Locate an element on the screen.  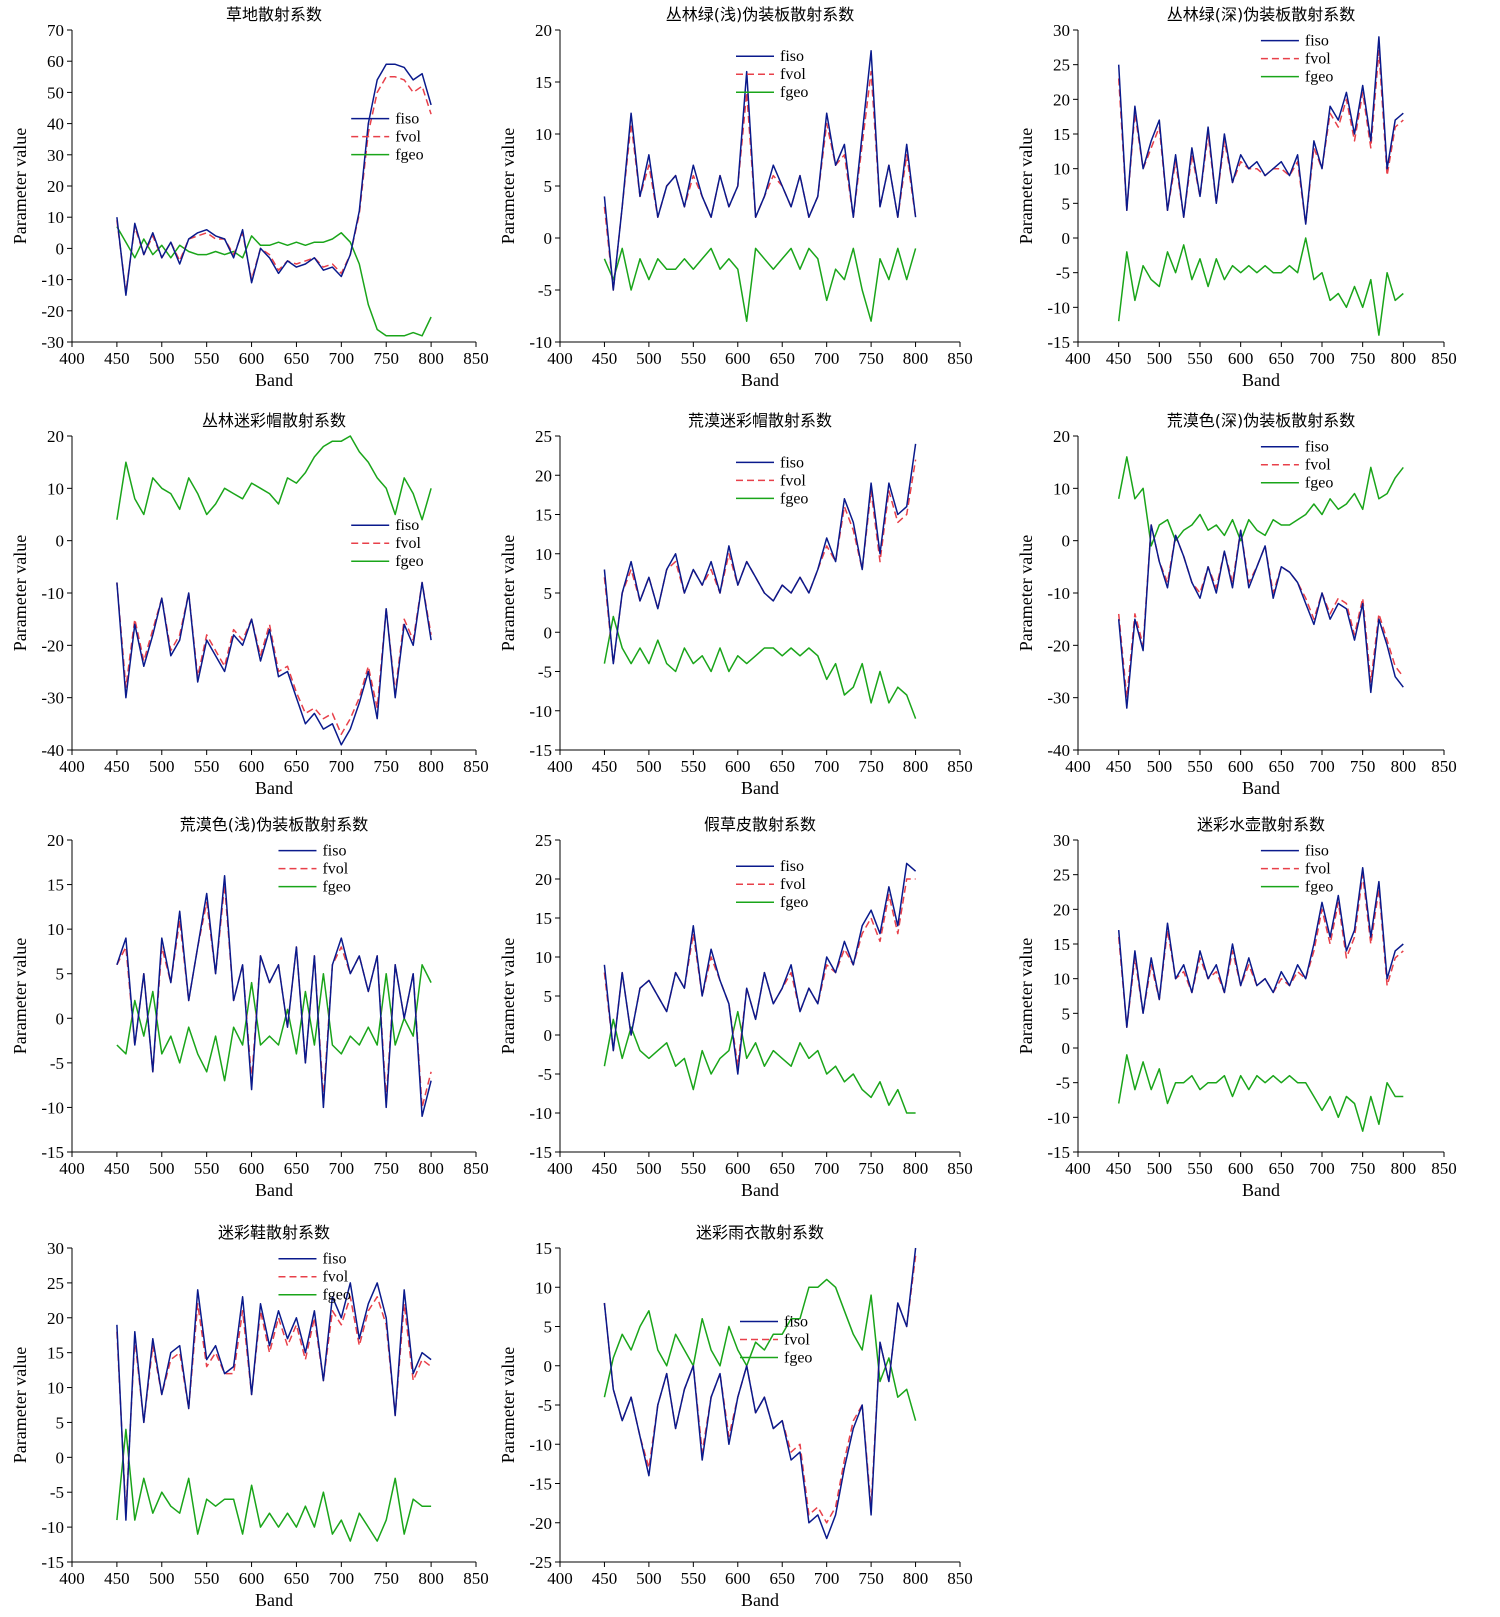
chart-title: 丛林绿(浅)伪装板散射系数 is located at coordinates (760, 14).